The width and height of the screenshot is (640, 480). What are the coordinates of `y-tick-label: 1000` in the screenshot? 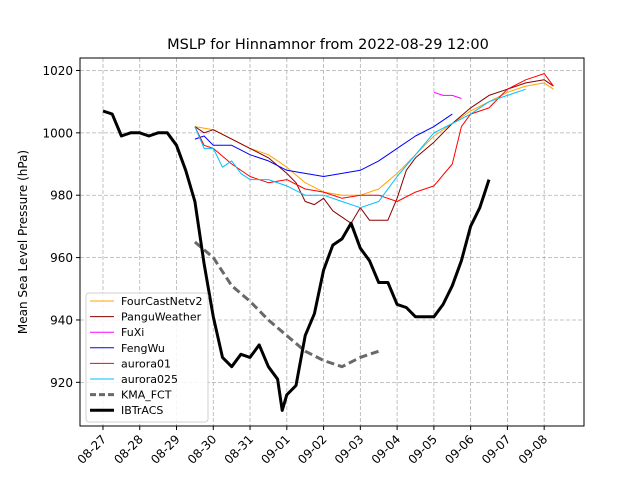 It's located at (57, 133).